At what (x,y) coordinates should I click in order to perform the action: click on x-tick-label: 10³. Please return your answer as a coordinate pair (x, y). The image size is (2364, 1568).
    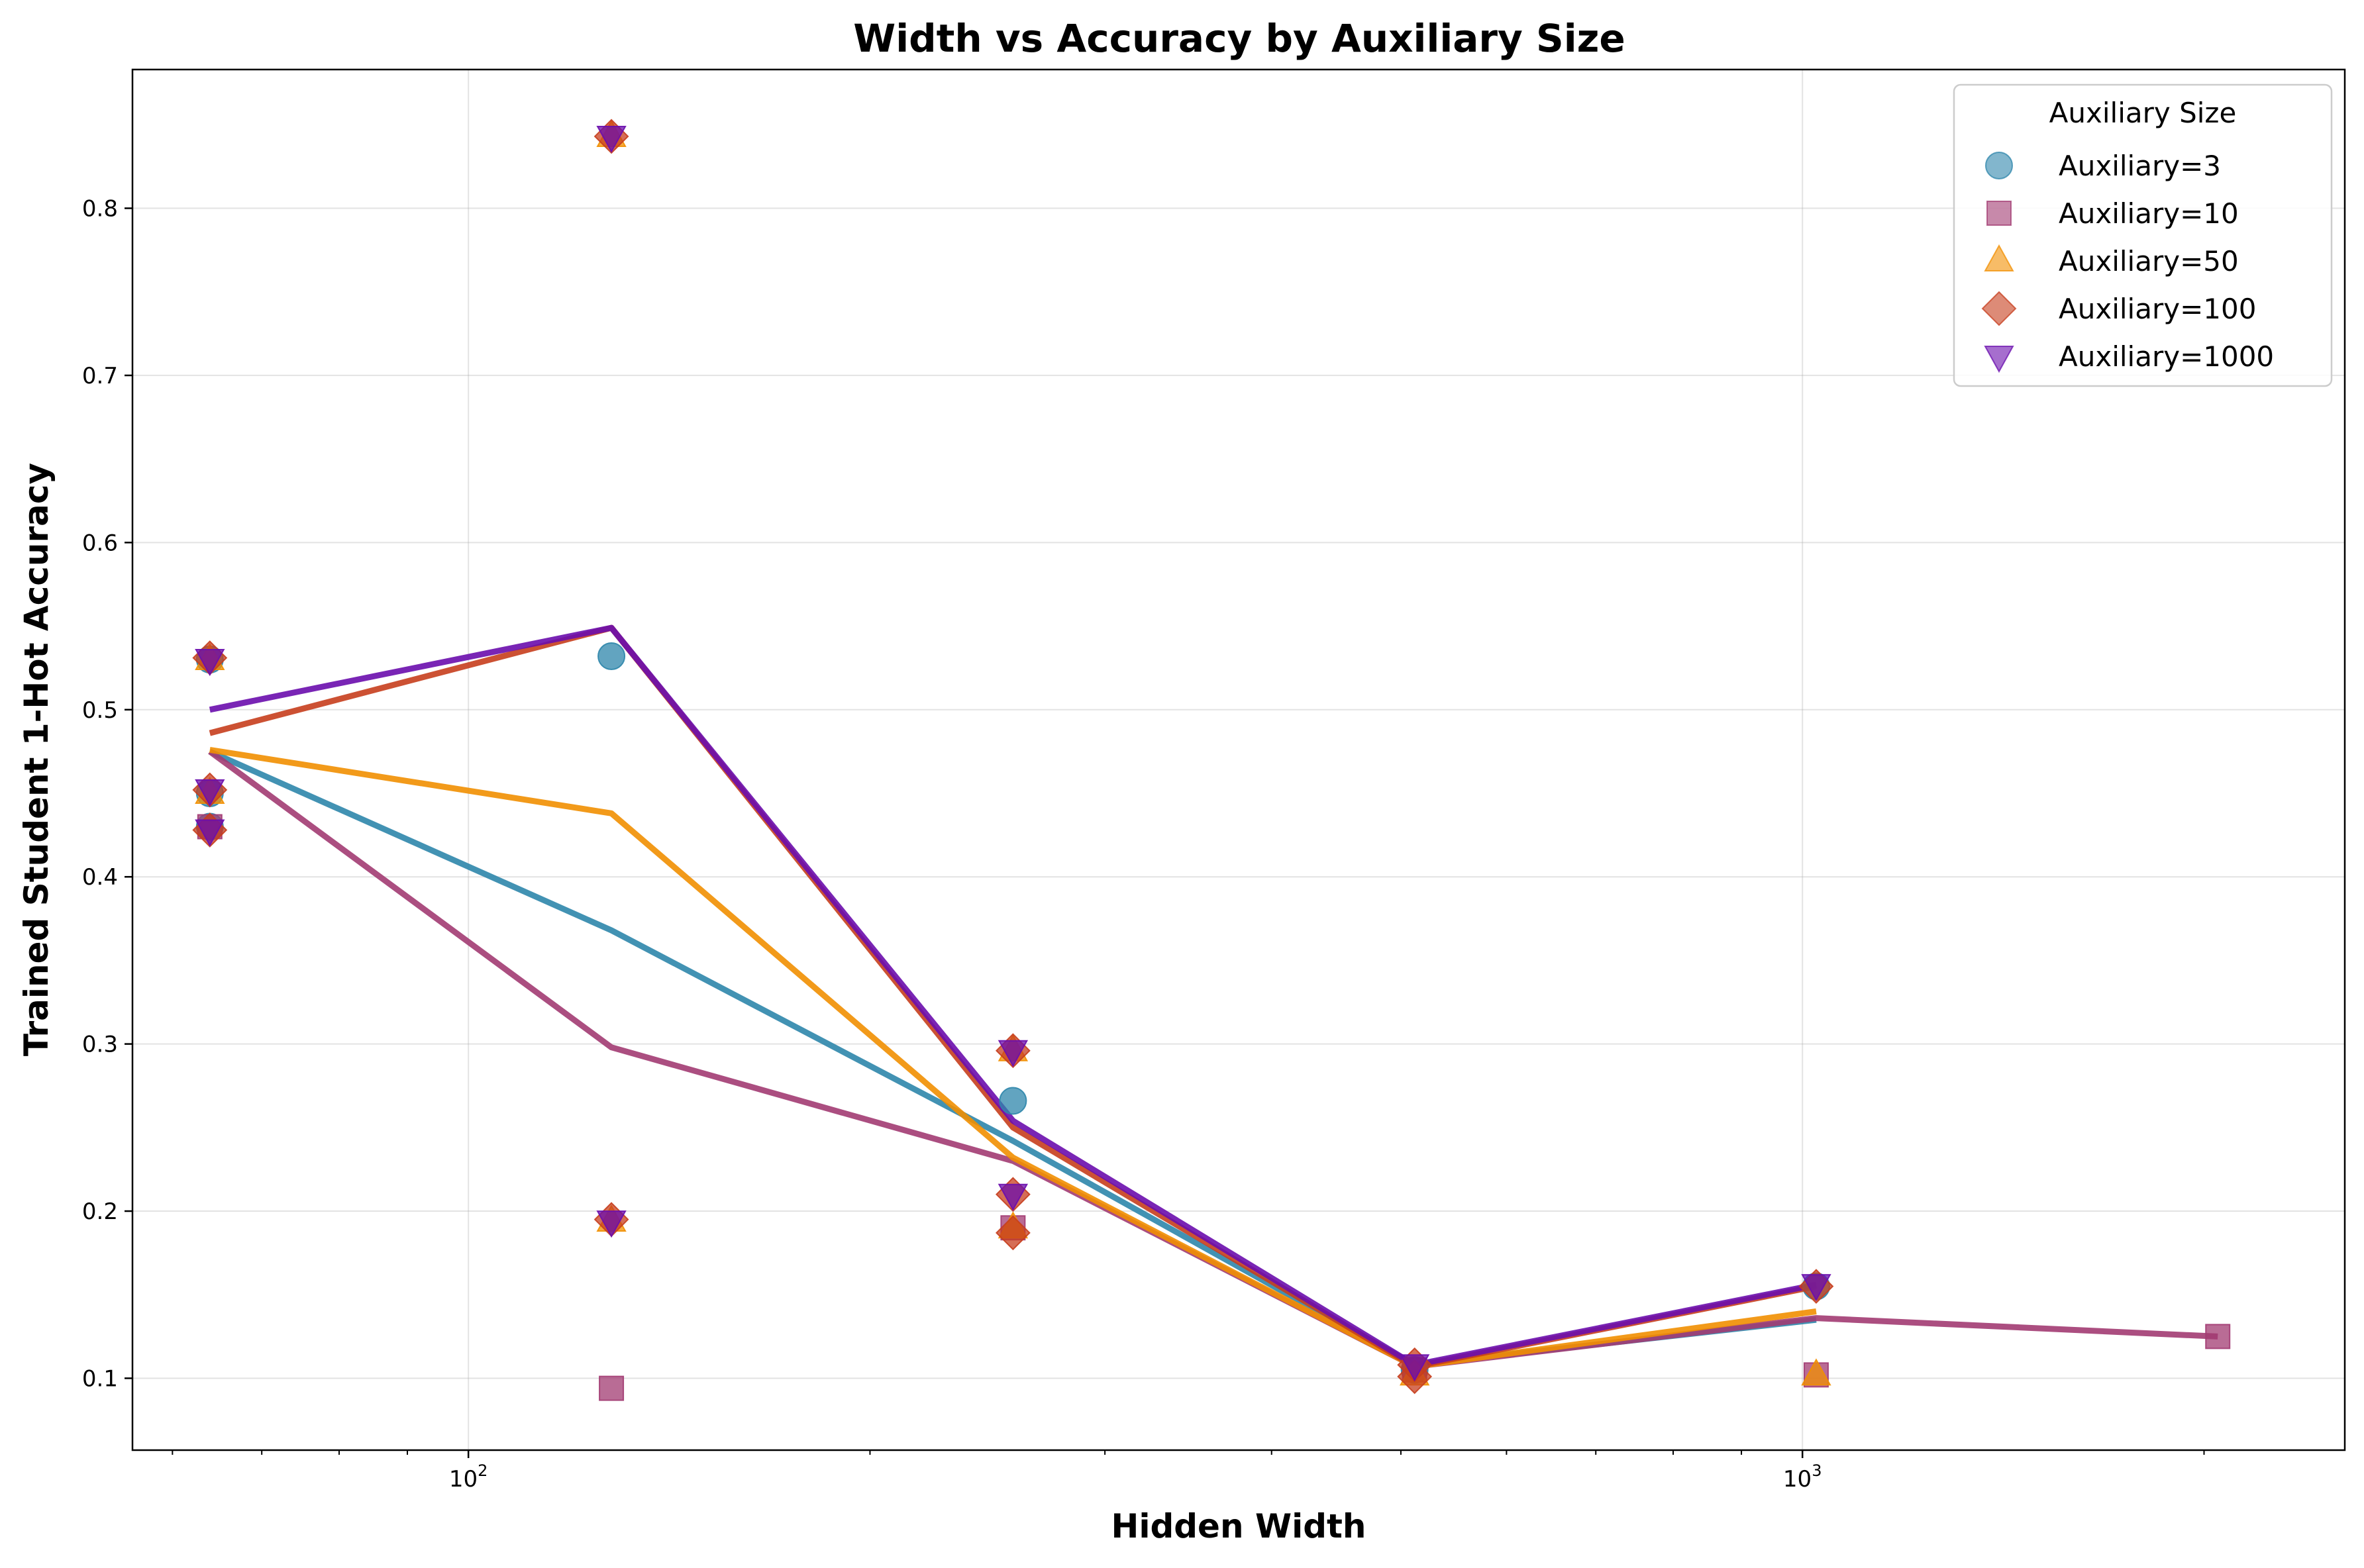
    Looking at the image, I should click on (1803, 1477).